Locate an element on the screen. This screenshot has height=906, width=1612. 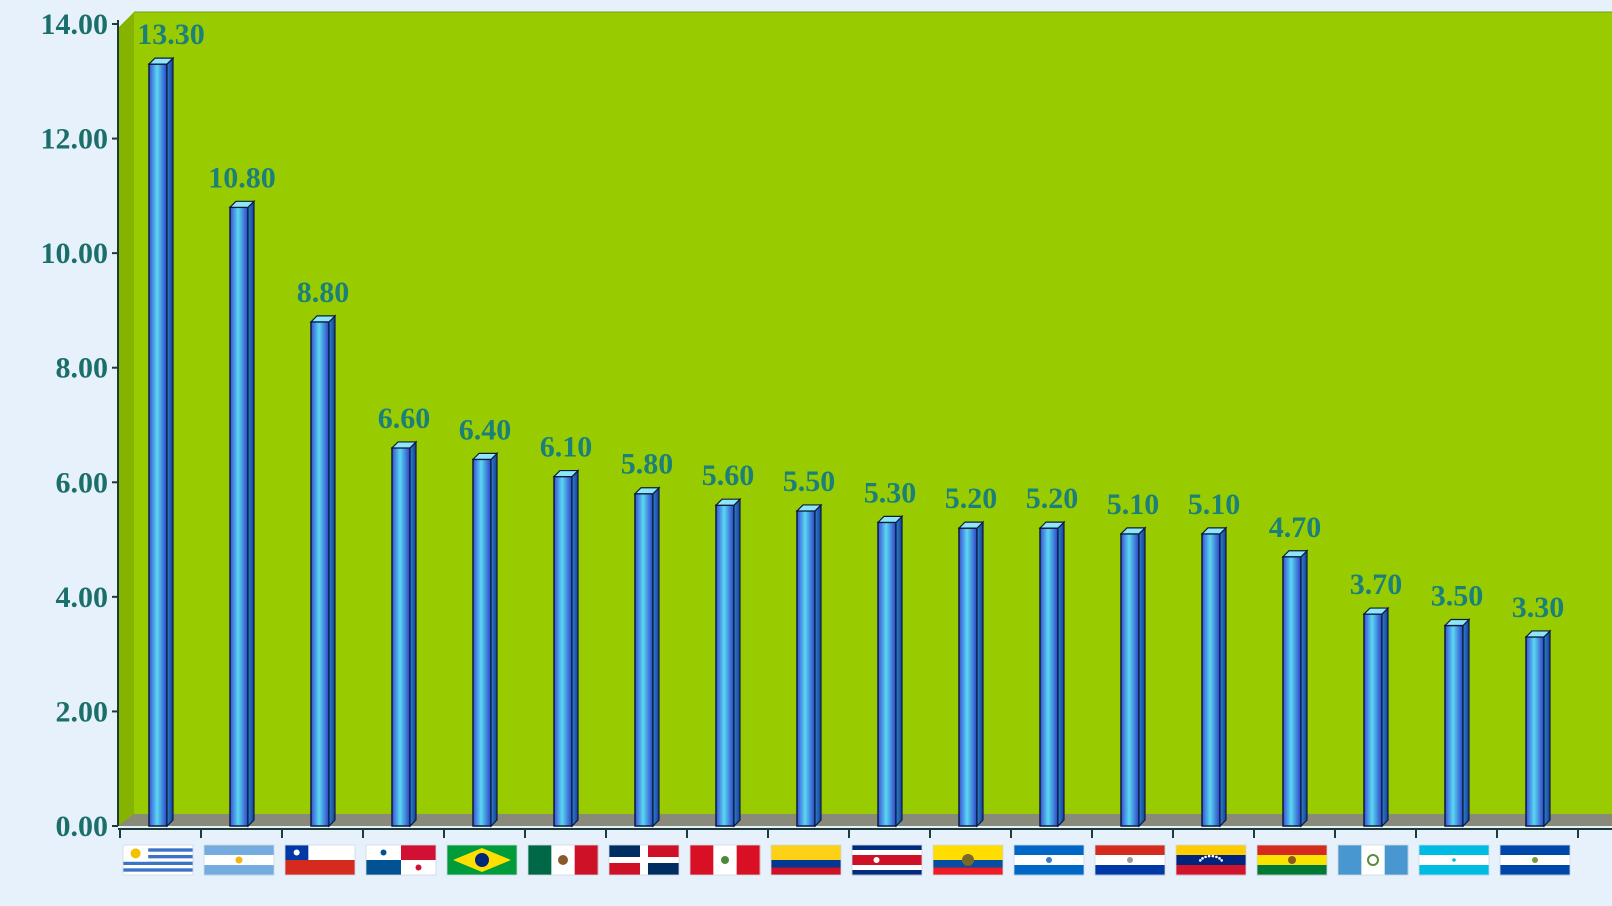
y-tick-label: 4.00 is located at coordinates (82, 597).